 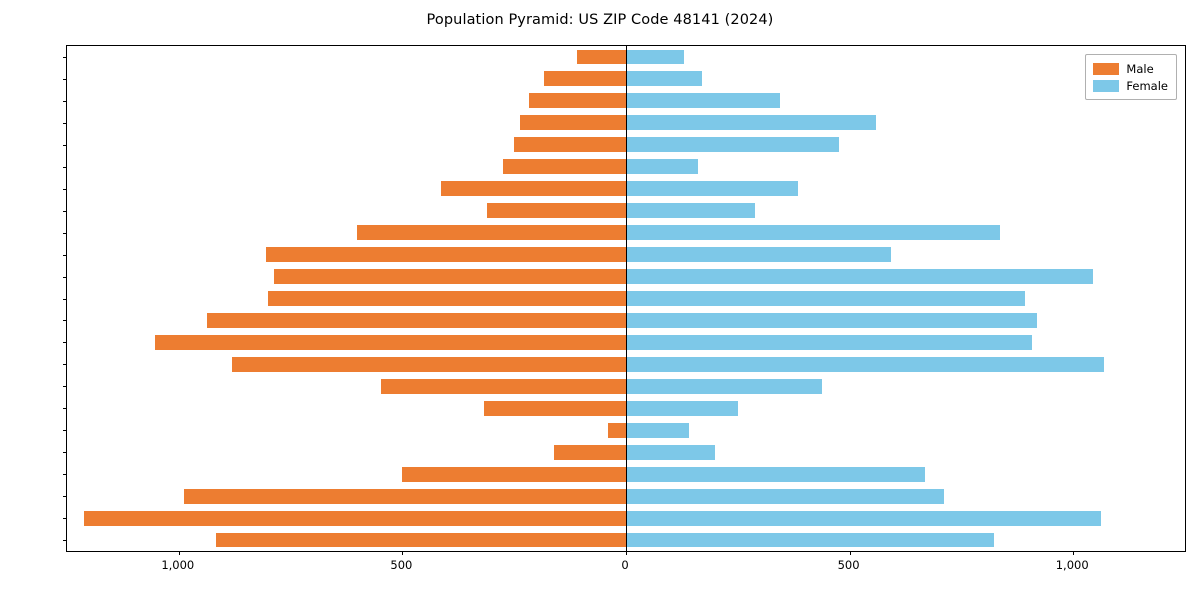 What do you see at coordinates (1106, 68) in the screenshot?
I see `legend-swatch-male` at bounding box center [1106, 68].